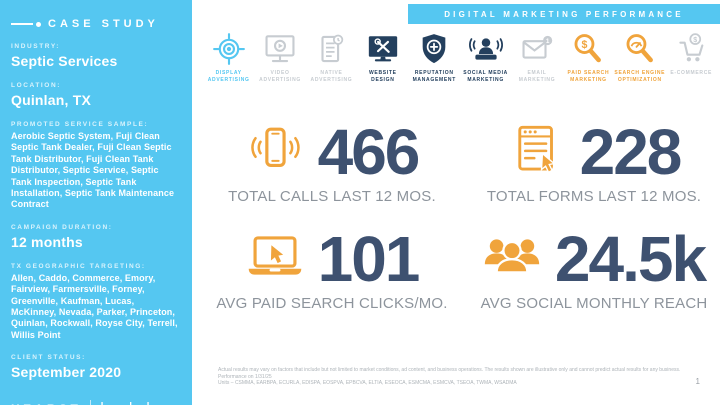  I want to click on service-reputation-management: REPUTATION MANAGEMENT, so click(434, 57).